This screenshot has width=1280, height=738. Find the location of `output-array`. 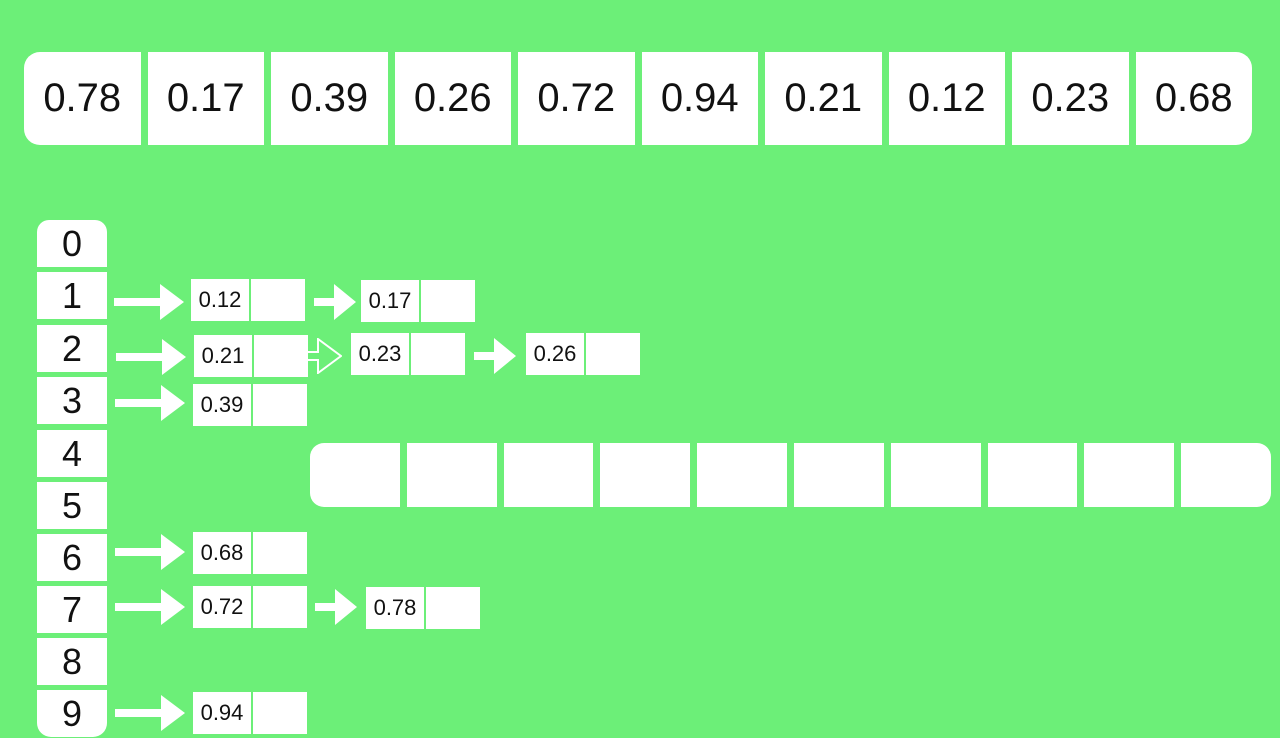

output-array is located at coordinates (790, 475).